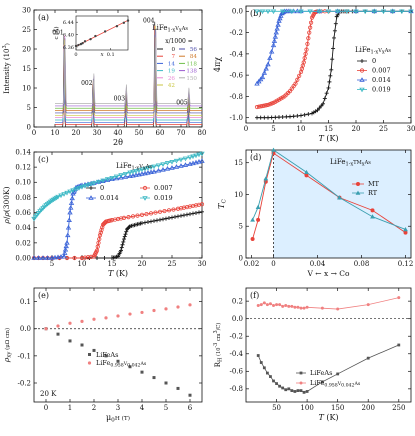 The width and height of the screenshot is (415, 436). I want to click on y-tick-label: 0.10, so click(23, 183).